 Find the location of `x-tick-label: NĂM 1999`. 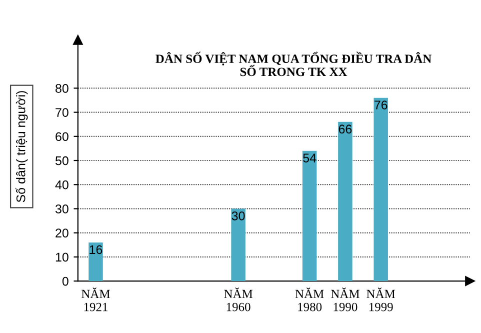

x-tick-label: NĂM 1999 is located at coordinates (381, 300).